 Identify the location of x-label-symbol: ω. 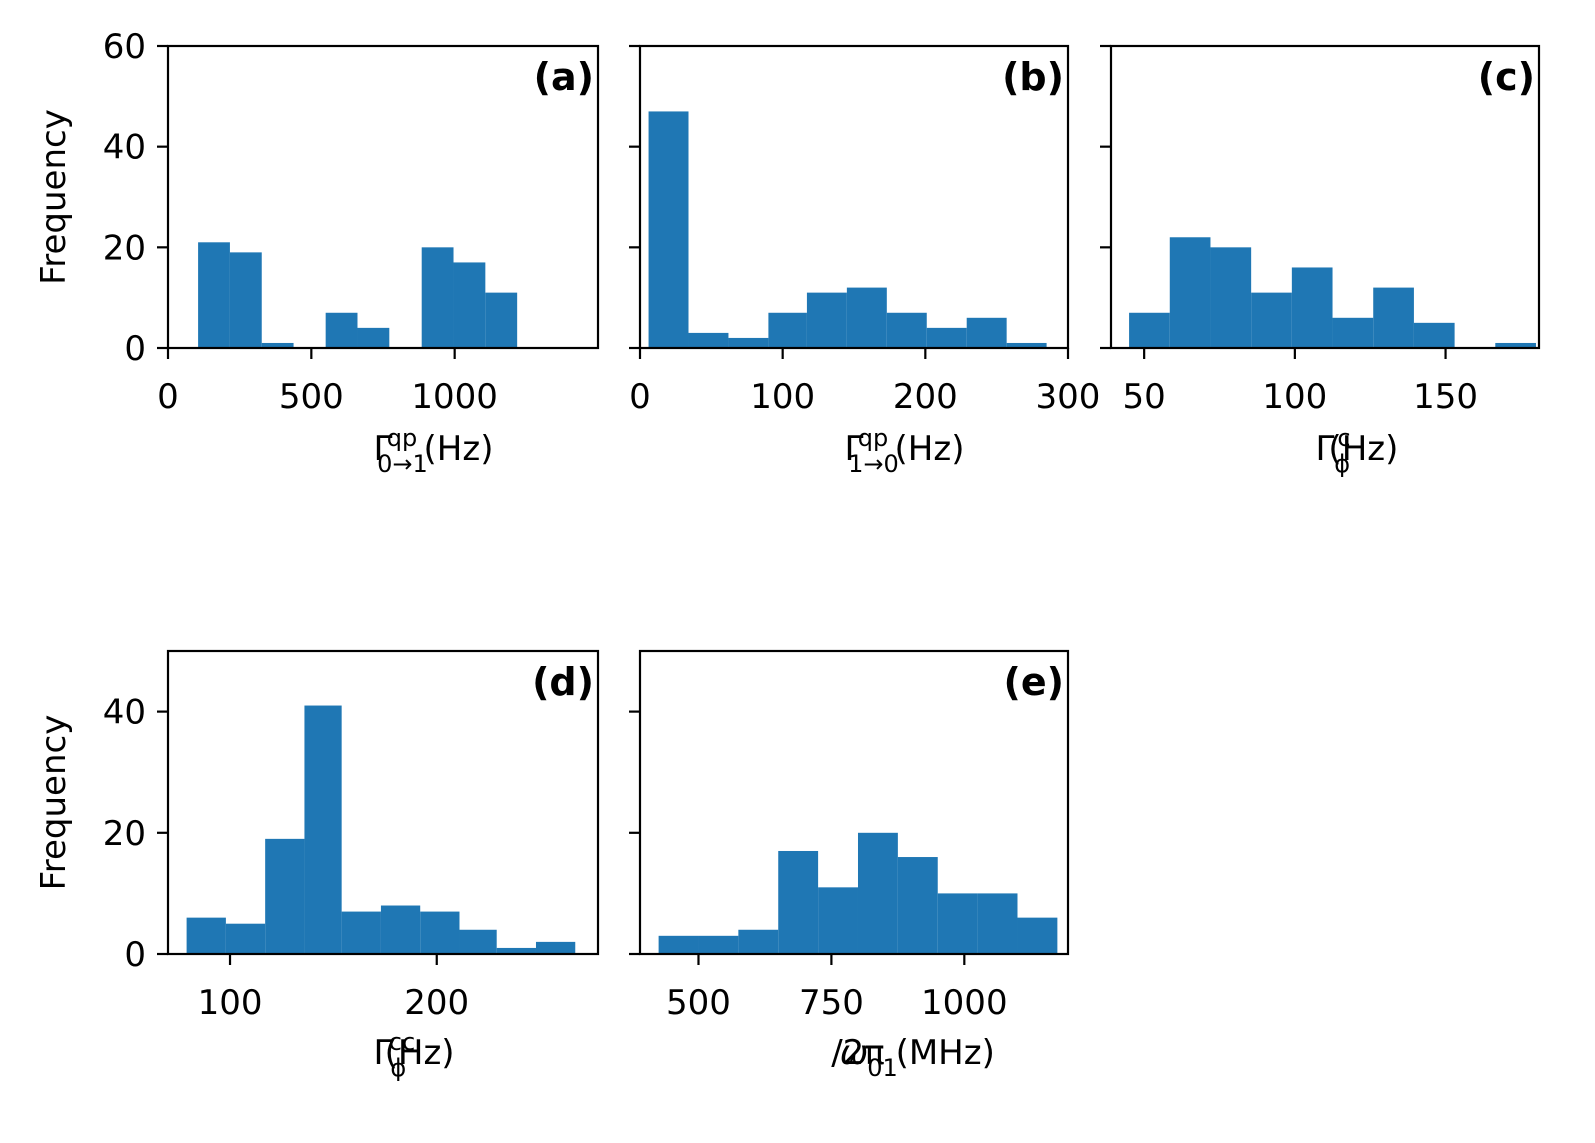
(854, 1053).